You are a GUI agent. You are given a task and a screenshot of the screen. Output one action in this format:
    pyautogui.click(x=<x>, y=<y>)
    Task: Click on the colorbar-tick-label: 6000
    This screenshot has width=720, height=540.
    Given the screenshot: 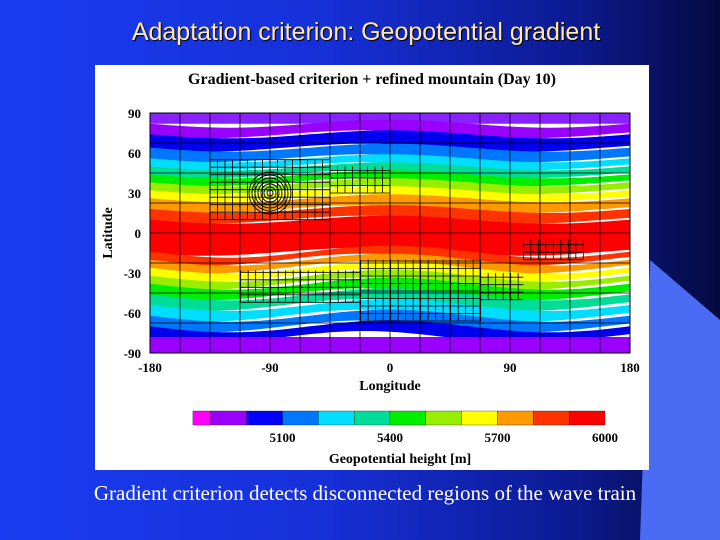 What is the action you would take?
    pyautogui.click(x=605, y=437)
    